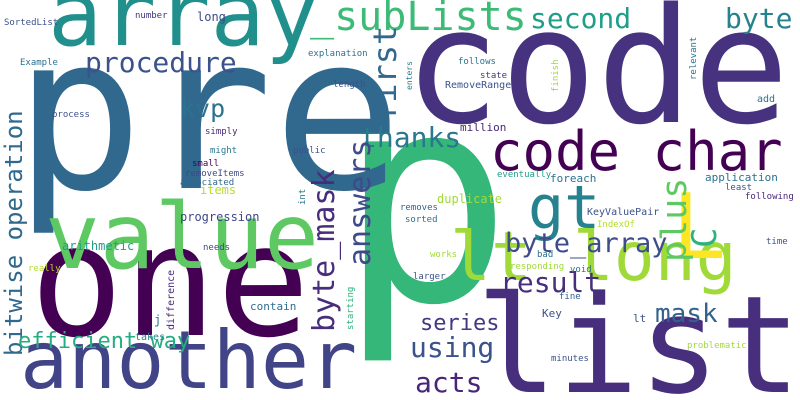  I want to click on word: lt, so click(639, 318).